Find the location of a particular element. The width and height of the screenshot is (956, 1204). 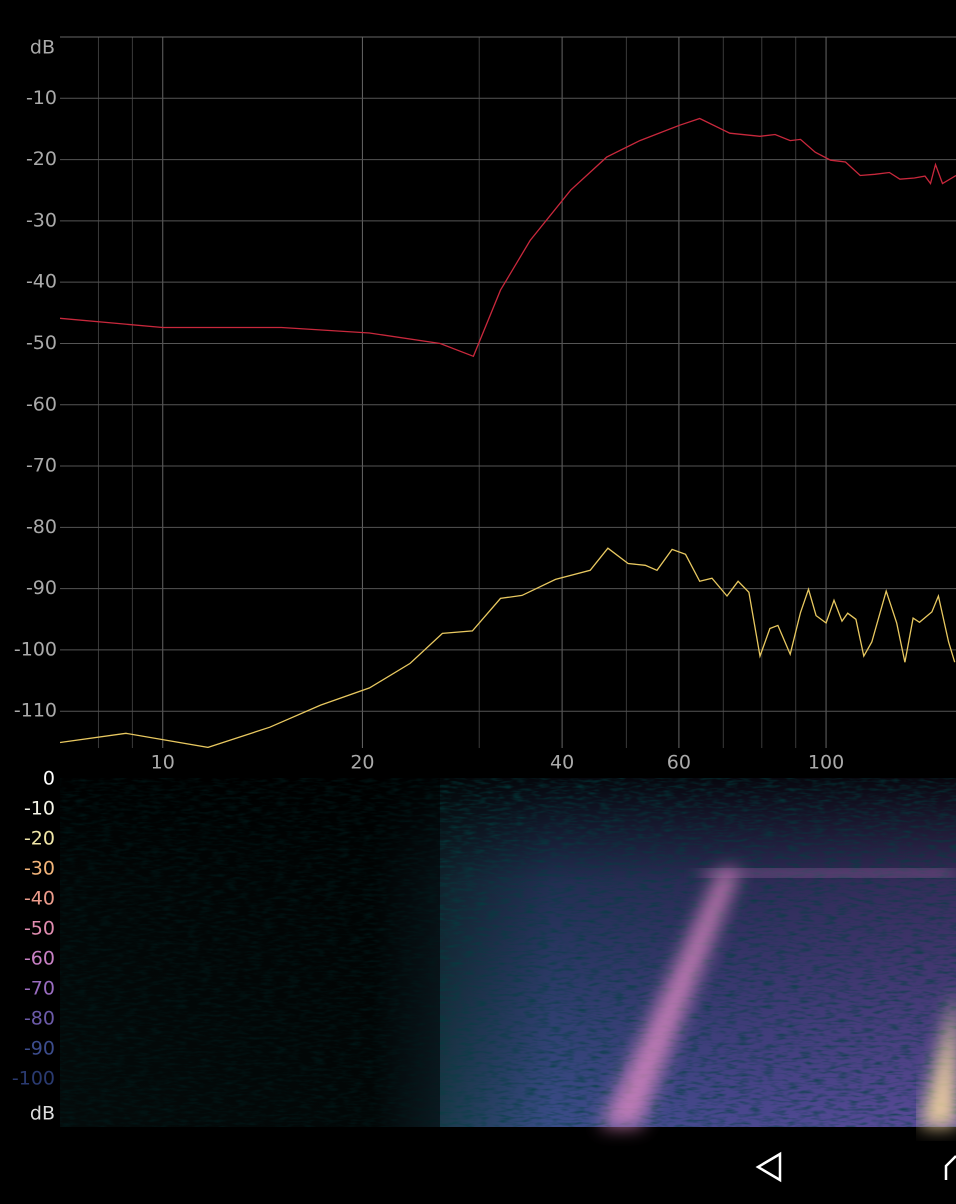

spectrogram-scale-label: 0 is located at coordinates (49, 779).